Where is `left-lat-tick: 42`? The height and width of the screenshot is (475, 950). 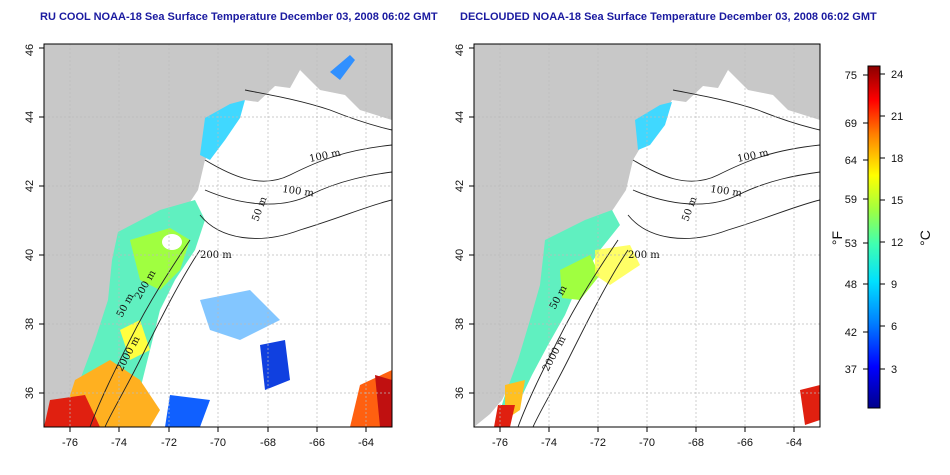 left-lat-tick: 42 is located at coordinates (30, 186).